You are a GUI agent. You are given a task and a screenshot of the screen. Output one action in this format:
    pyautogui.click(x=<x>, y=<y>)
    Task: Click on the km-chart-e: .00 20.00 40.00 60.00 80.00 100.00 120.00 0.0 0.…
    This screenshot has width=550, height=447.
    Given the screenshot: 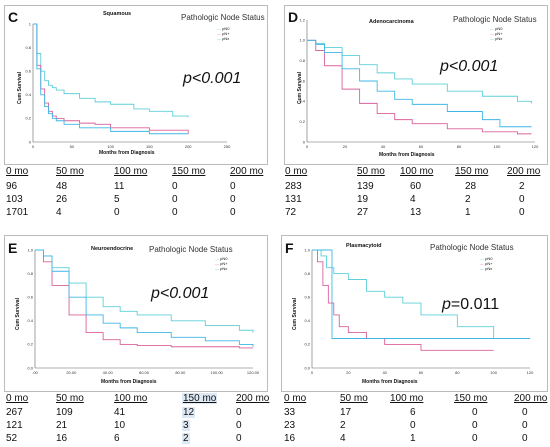 What is the action you would take?
    pyautogui.click(x=143, y=311)
    